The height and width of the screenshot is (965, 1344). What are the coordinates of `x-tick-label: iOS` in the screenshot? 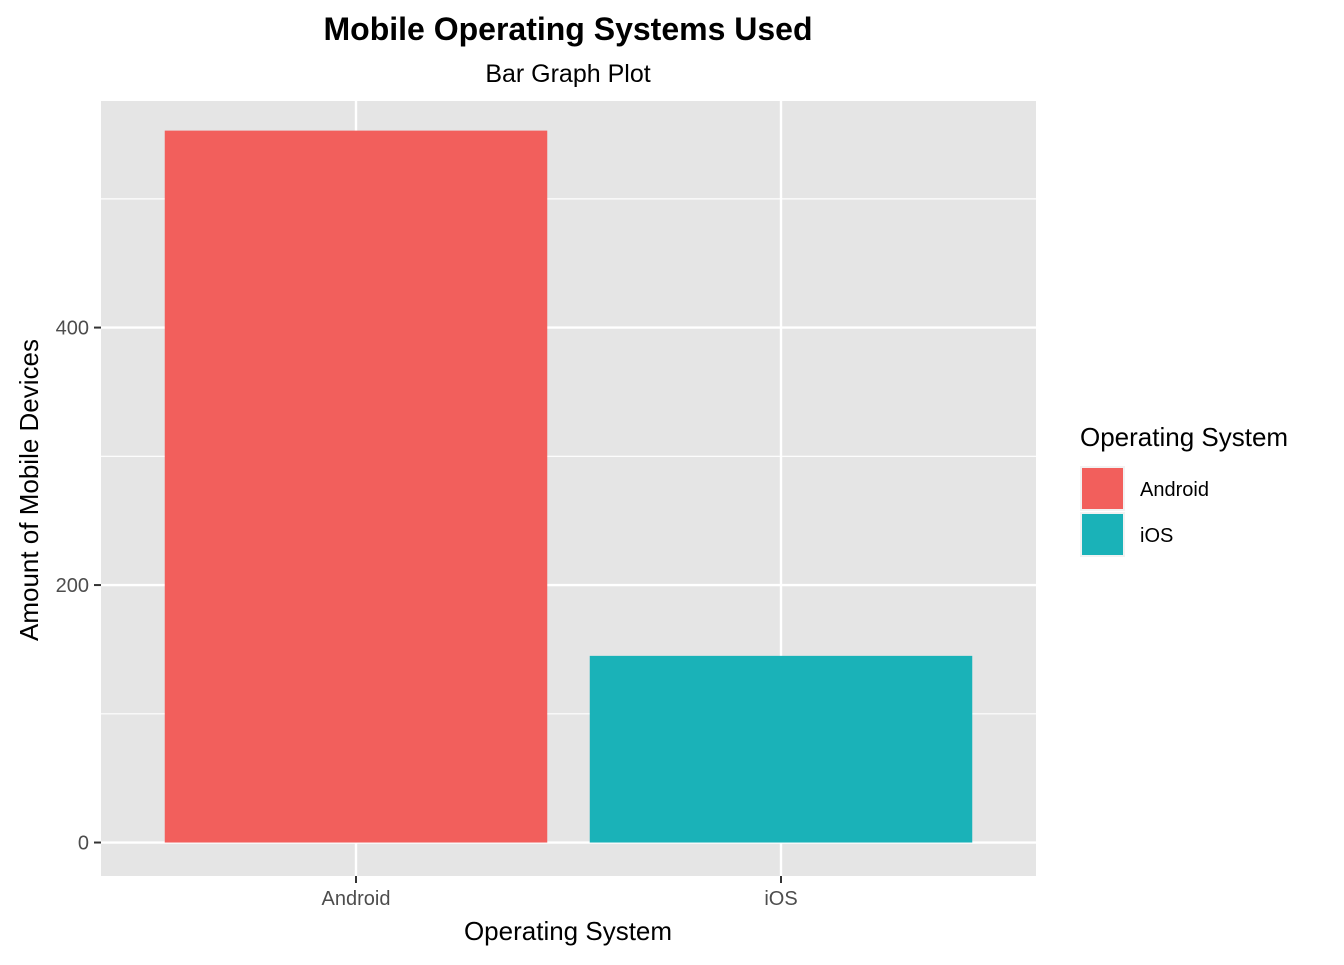 It's located at (780, 899).